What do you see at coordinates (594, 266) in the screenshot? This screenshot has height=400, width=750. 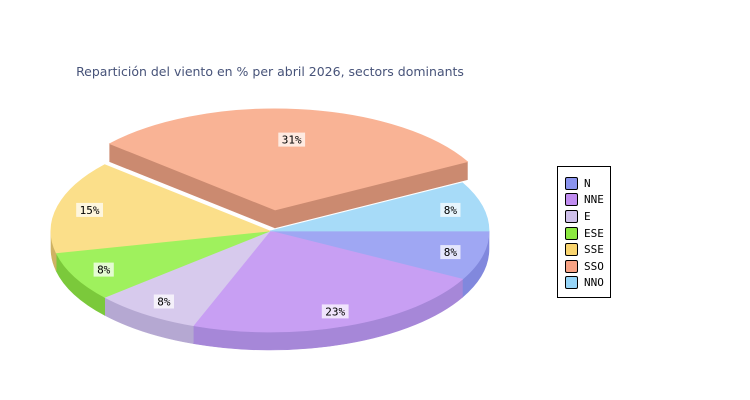 I see `legend-item-label: SSO` at bounding box center [594, 266].